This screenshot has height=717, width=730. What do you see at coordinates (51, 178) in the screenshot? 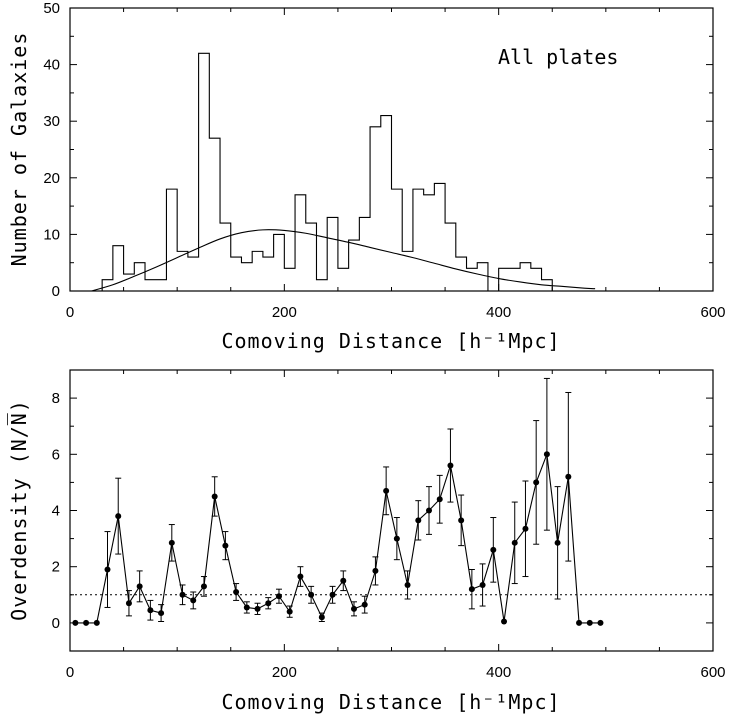
I see `top-y-tick-label: 20` at bounding box center [51, 178].